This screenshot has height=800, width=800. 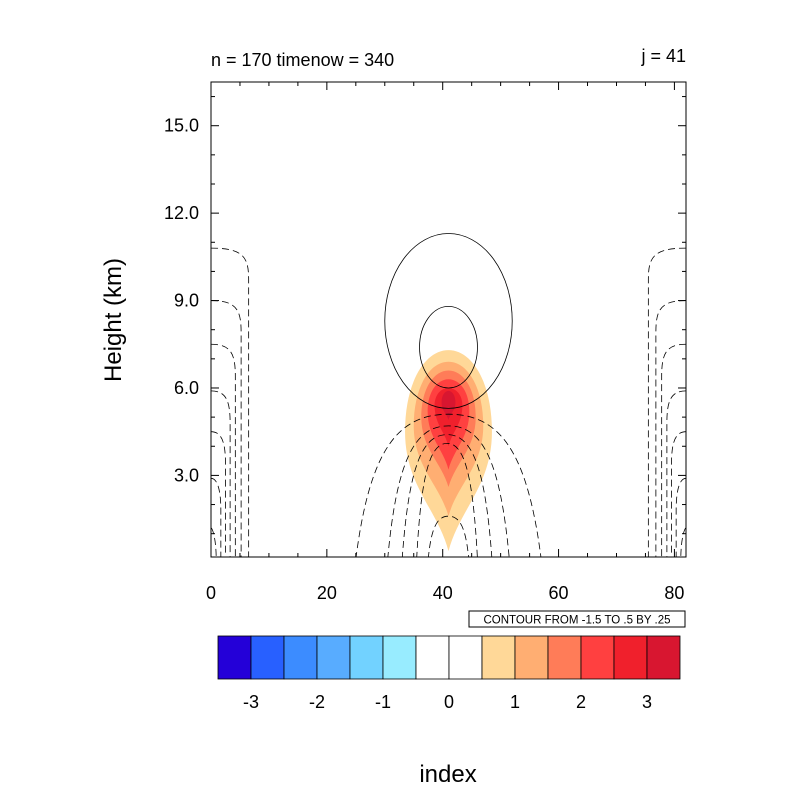 I want to click on x-tick-label: 60, so click(x=559, y=593).